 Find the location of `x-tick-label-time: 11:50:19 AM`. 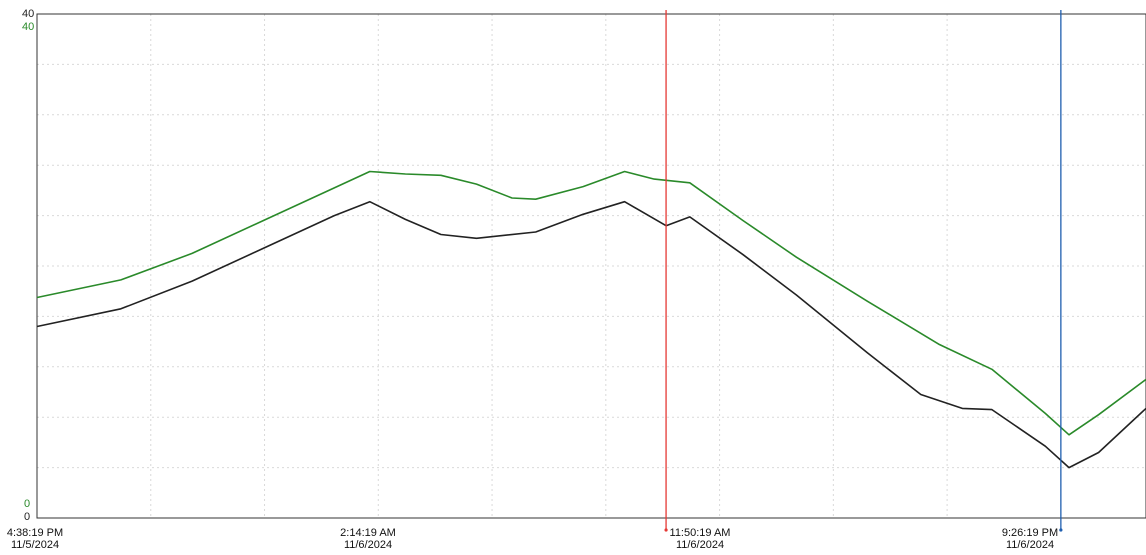

x-tick-label-time: 11:50:19 AM is located at coordinates (700, 533).